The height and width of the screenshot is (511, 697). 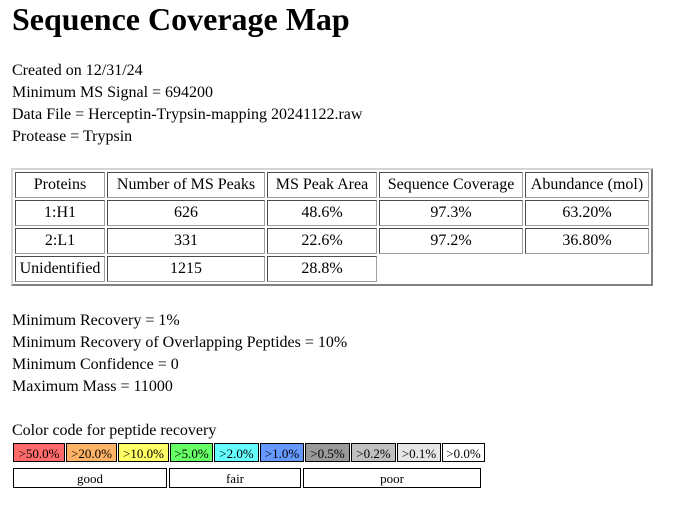 What do you see at coordinates (451, 213) in the screenshot?
I see `cell-seq-coverage: 97.3%` at bounding box center [451, 213].